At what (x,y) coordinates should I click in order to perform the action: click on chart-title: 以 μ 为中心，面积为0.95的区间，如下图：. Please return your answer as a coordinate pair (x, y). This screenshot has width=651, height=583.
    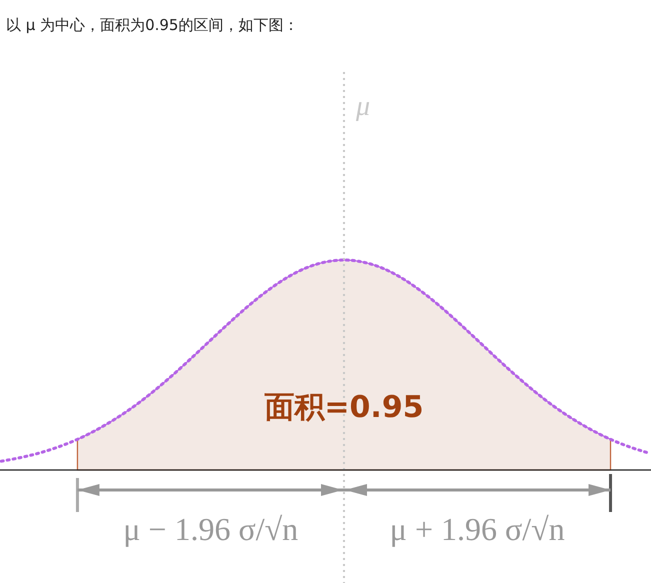
    Looking at the image, I should click on (152, 25).